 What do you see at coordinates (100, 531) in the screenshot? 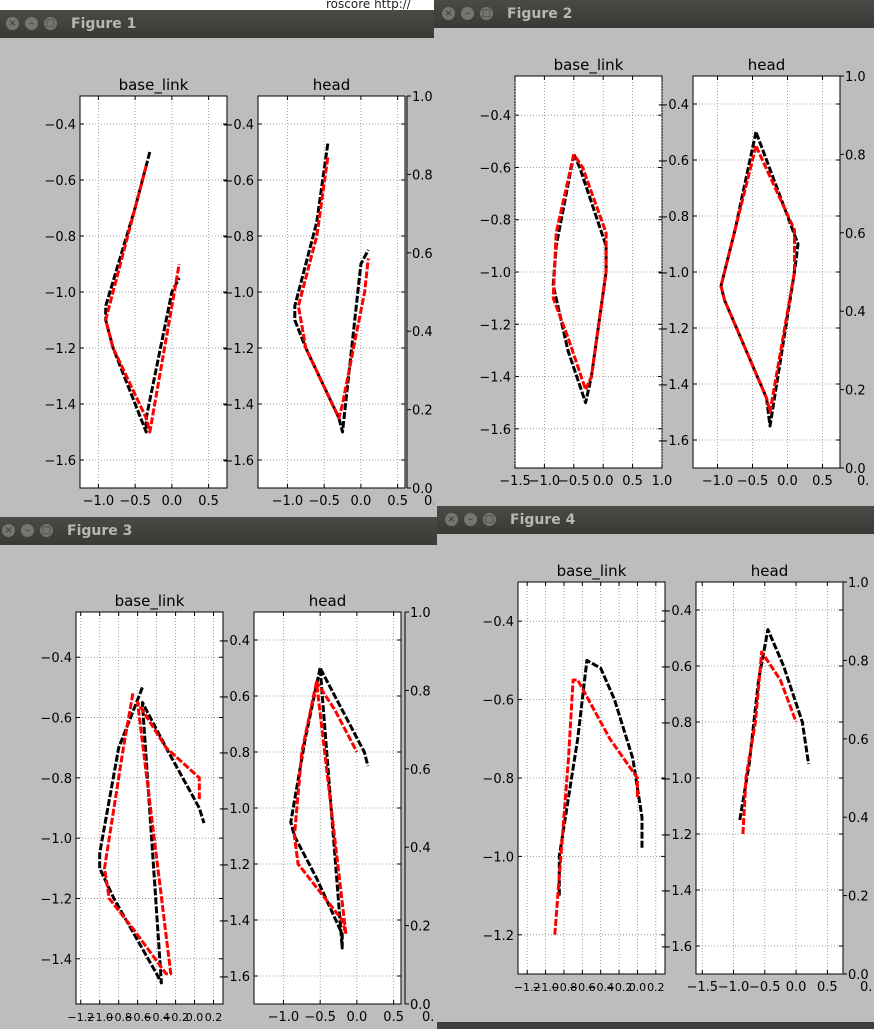
I see `window-title: Figure 3` at bounding box center [100, 531].